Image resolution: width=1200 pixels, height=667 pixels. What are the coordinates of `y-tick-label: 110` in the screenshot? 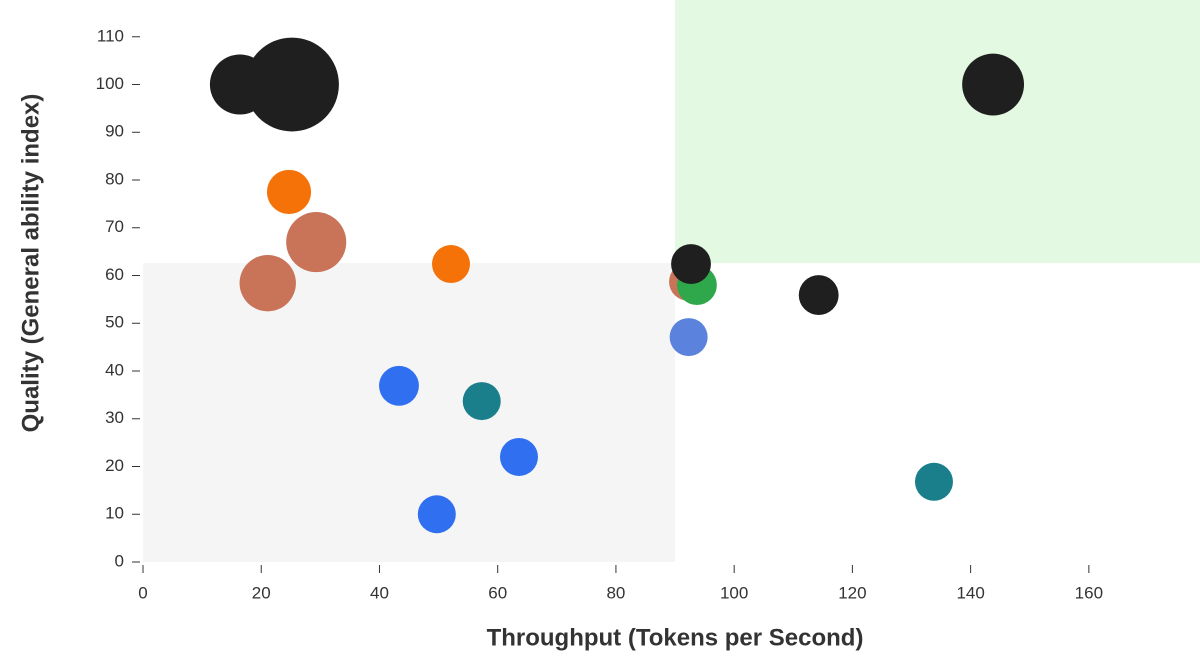 It's located at (110, 35).